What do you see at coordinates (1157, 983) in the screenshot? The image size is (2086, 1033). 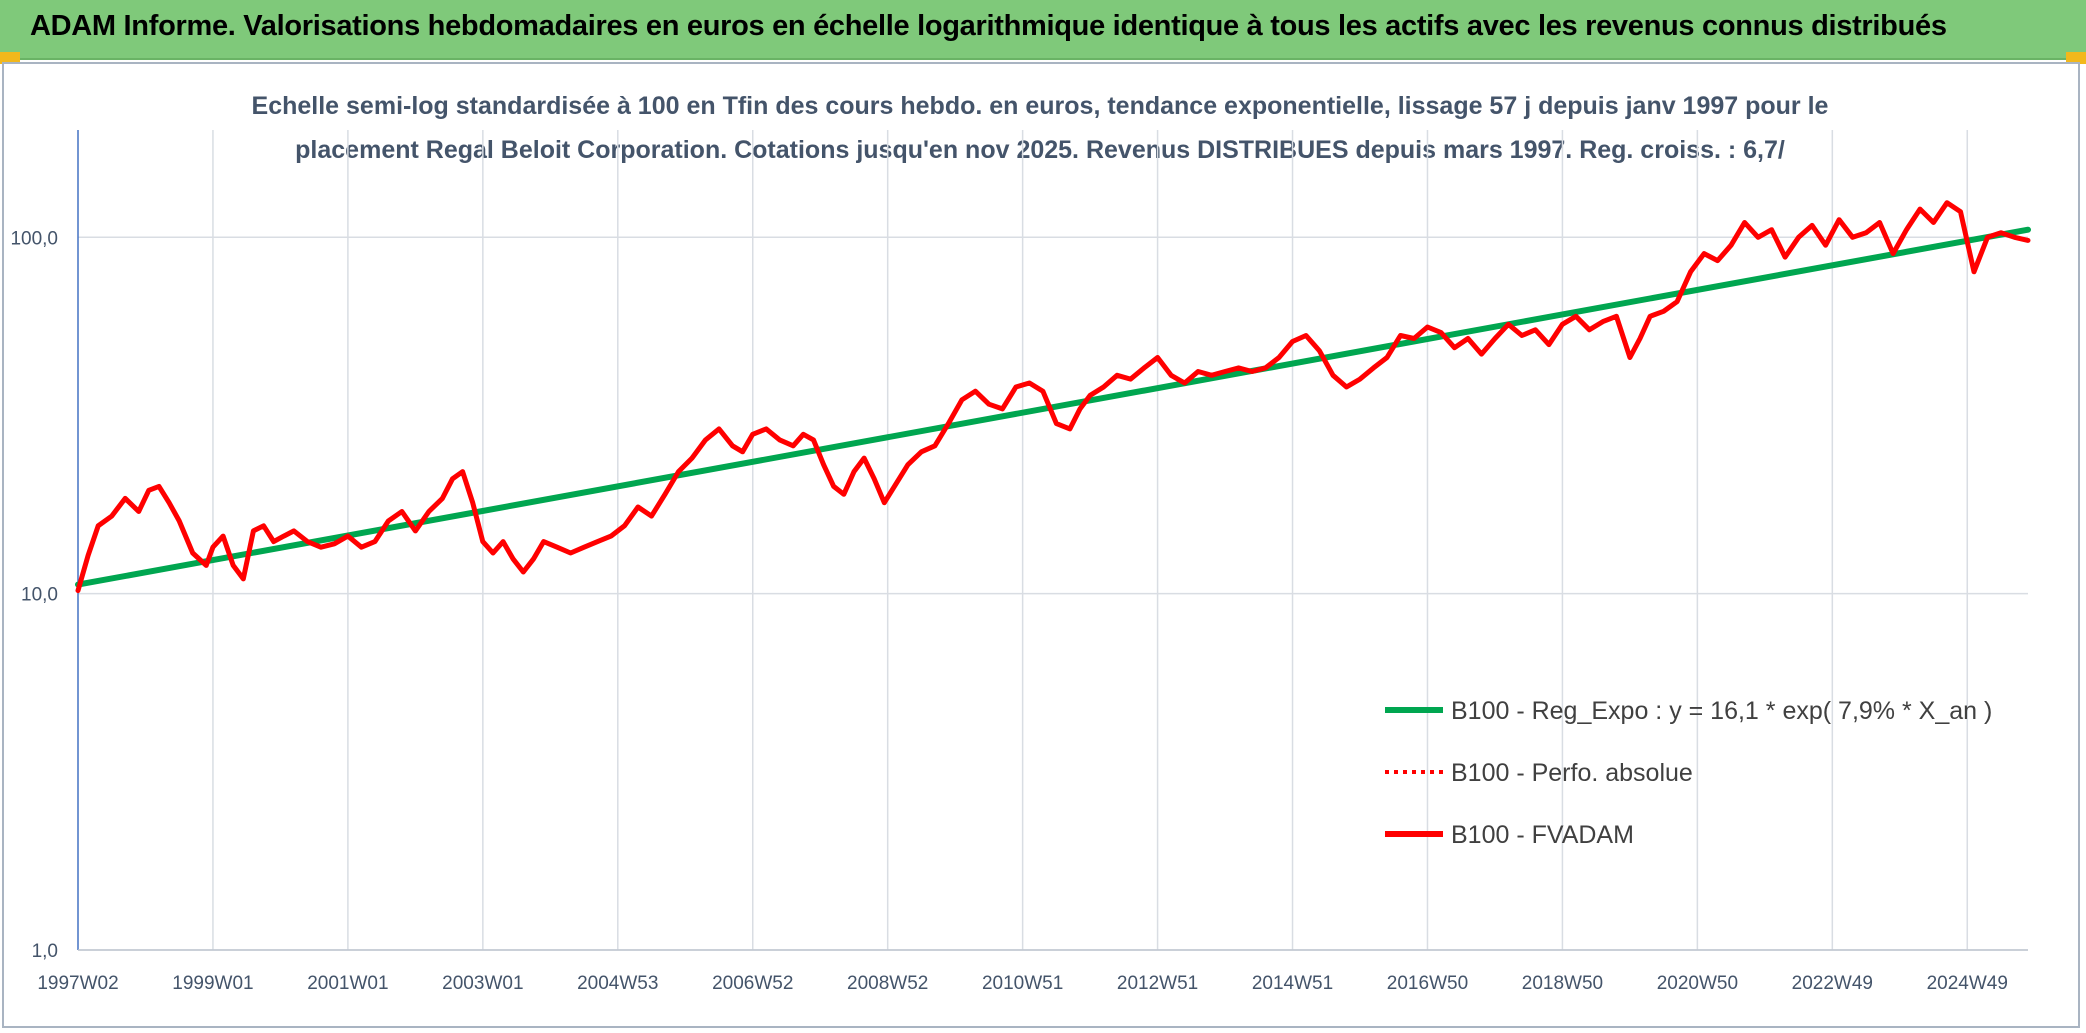 I see `x-tick-label: 2012W51` at bounding box center [1157, 983].